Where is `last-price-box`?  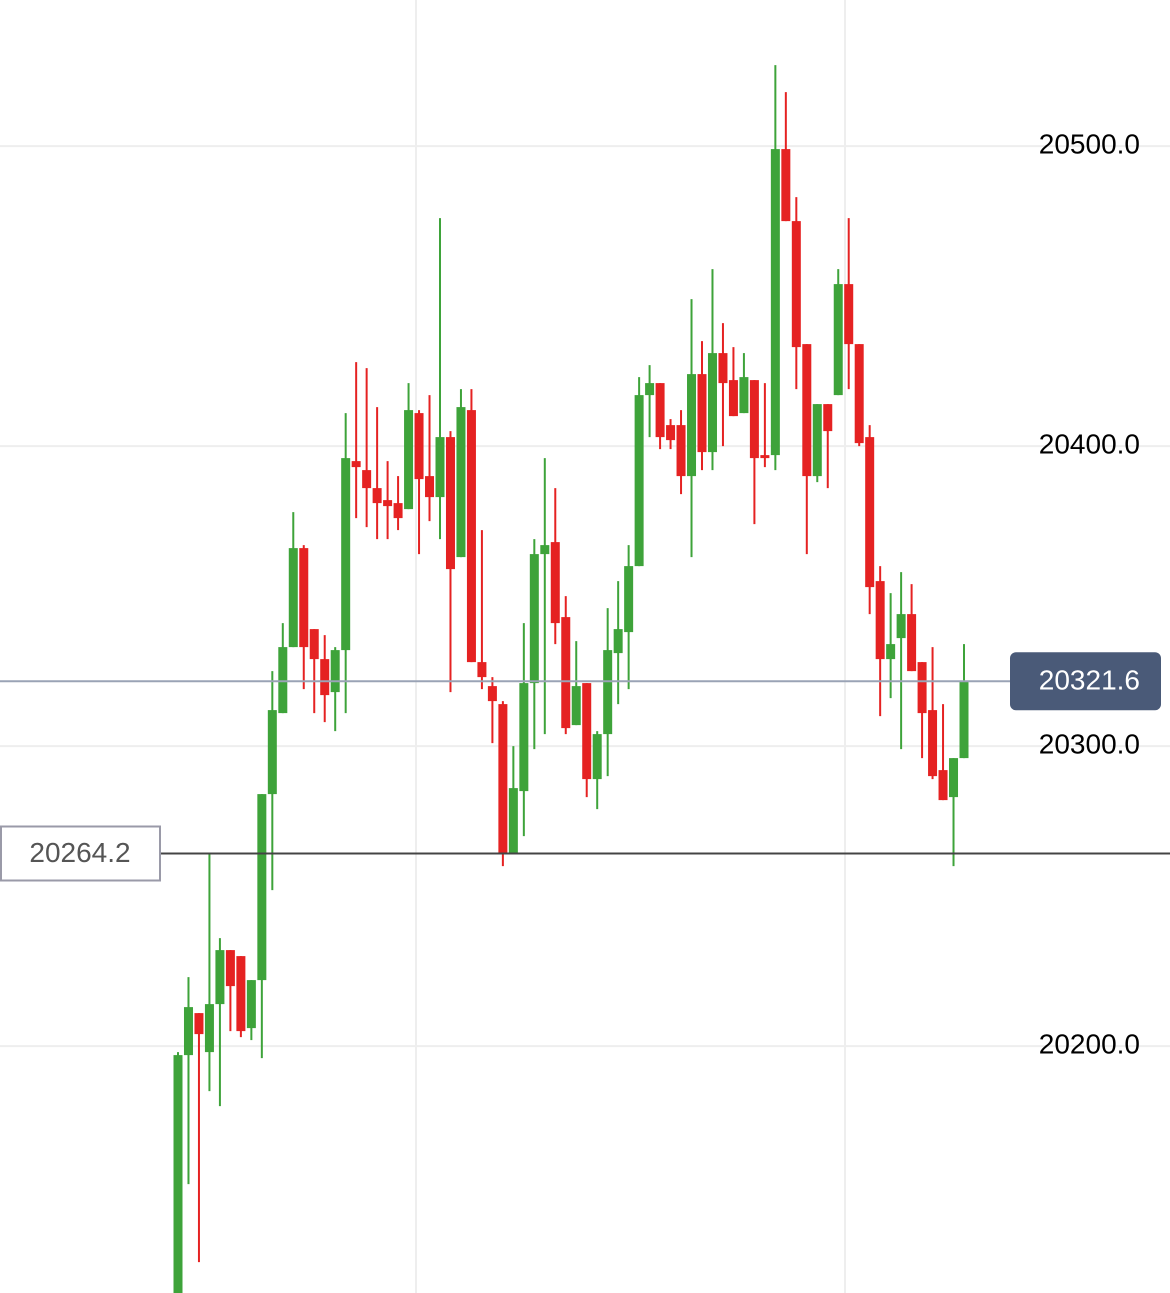
last-price-box is located at coordinates (1085, 681).